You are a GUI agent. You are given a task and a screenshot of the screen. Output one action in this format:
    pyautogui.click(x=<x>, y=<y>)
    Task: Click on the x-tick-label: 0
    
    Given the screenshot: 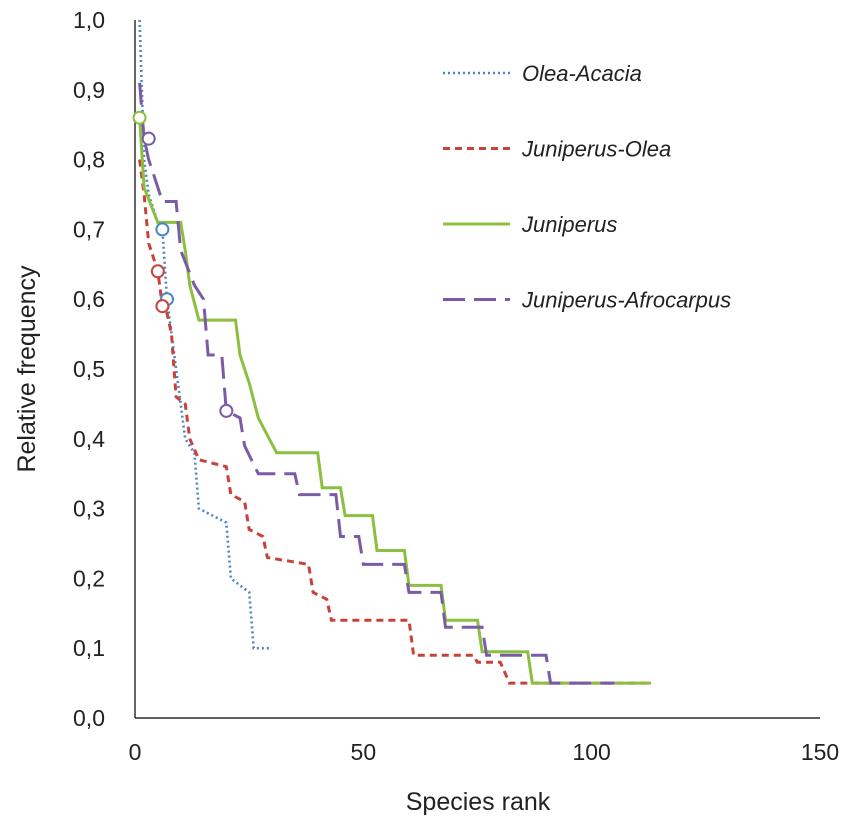 What is the action you would take?
    pyautogui.click(x=135, y=752)
    